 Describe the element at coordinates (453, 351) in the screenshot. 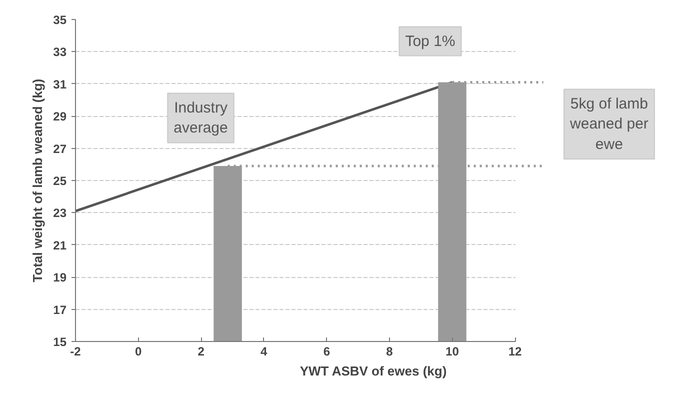

I see `x-tick-label: 10` at that location.